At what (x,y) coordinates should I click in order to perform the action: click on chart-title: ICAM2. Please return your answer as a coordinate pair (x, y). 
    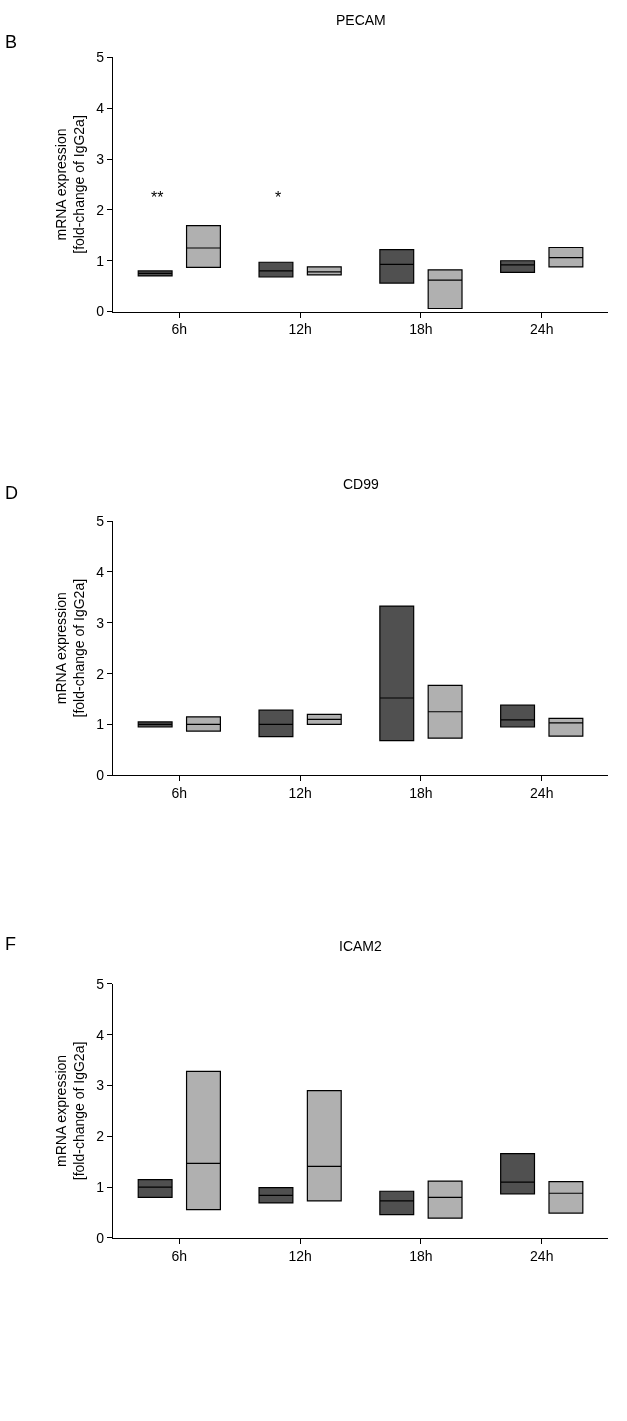
    Looking at the image, I should click on (360, 946).